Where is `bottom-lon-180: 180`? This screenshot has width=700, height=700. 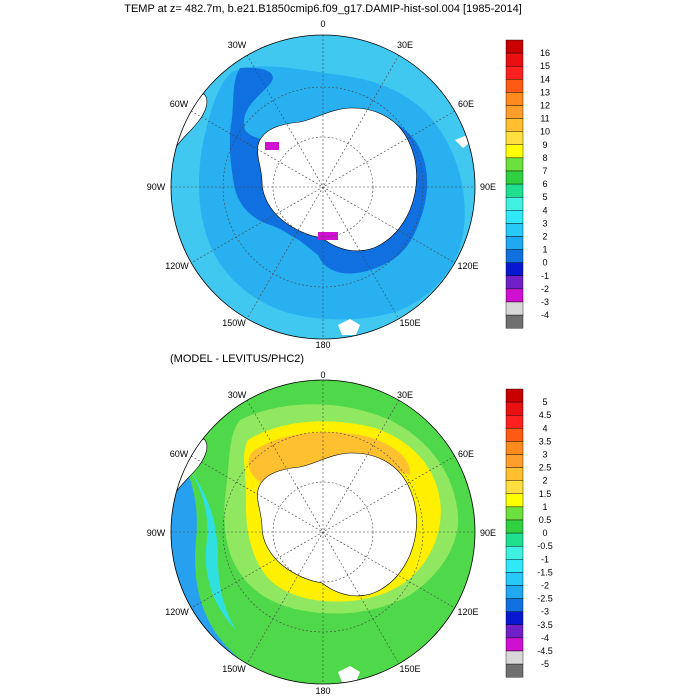 bottom-lon-180: 180 is located at coordinates (322, 691).